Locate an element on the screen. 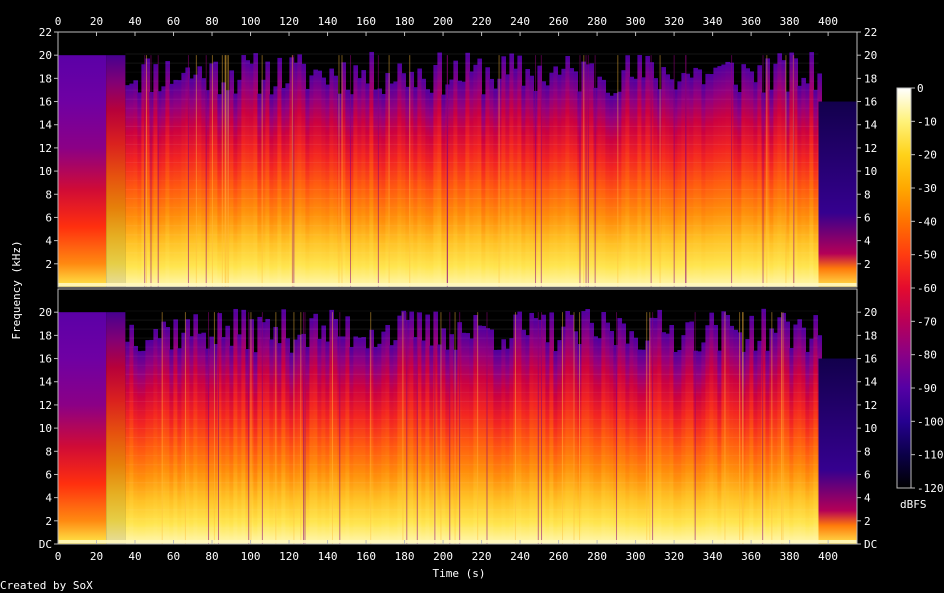 The image size is (944, 593). y-tick-label-right: 10 is located at coordinates (870, 171).